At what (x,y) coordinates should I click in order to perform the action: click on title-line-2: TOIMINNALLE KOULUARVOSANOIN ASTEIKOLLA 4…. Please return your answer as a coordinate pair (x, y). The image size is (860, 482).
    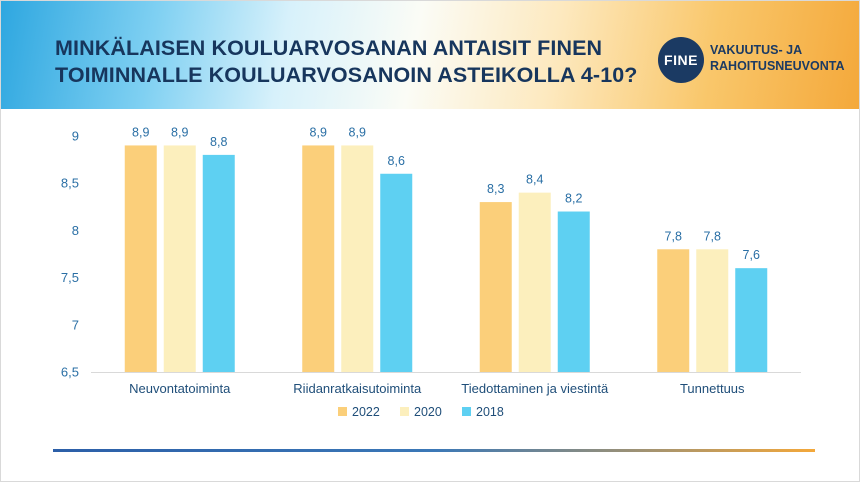
    Looking at the image, I should click on (346, 75).